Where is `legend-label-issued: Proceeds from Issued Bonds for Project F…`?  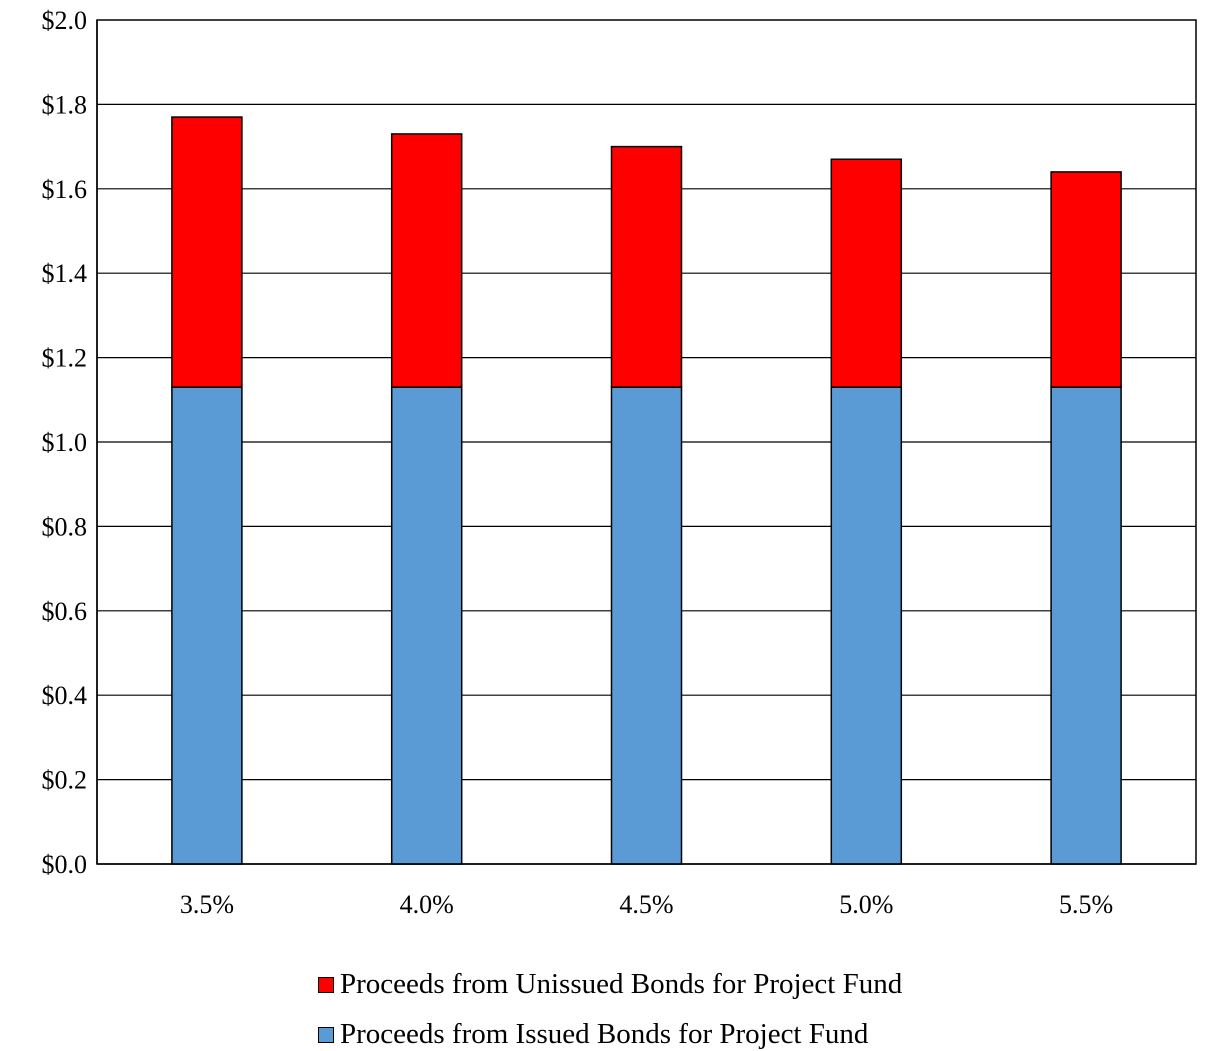 legend-label-issued: Proceeds from Issued Bonds for Project F… is located at coordinates (604, 1034).